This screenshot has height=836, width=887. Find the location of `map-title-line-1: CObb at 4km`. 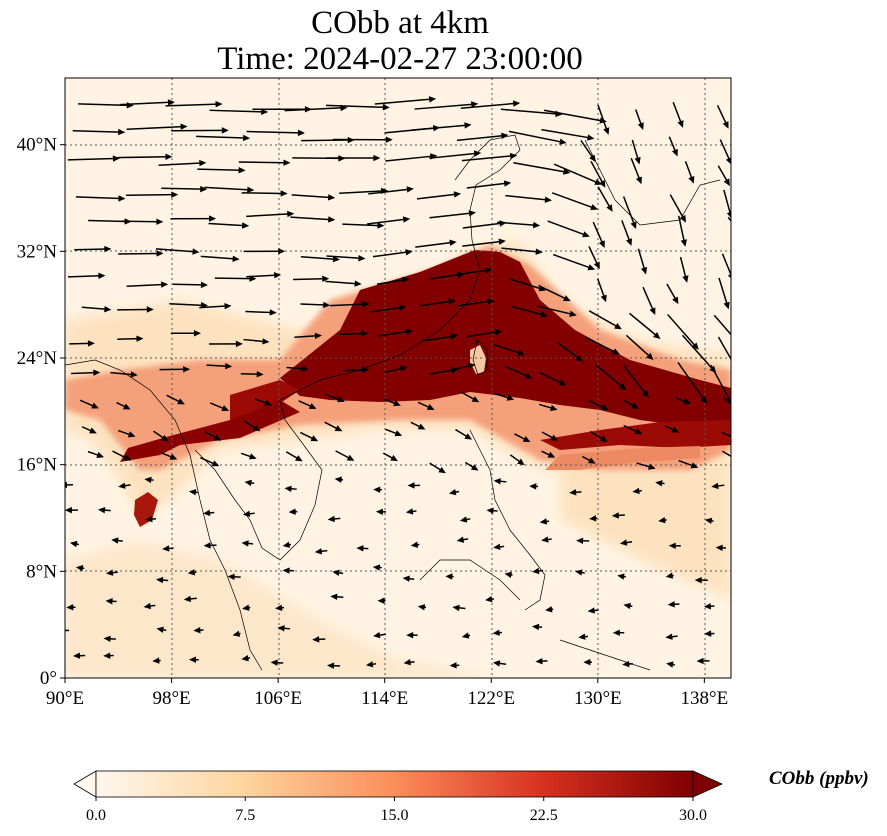

map-title-line-1: CObb at 4km is located at coordinates (400, 23).